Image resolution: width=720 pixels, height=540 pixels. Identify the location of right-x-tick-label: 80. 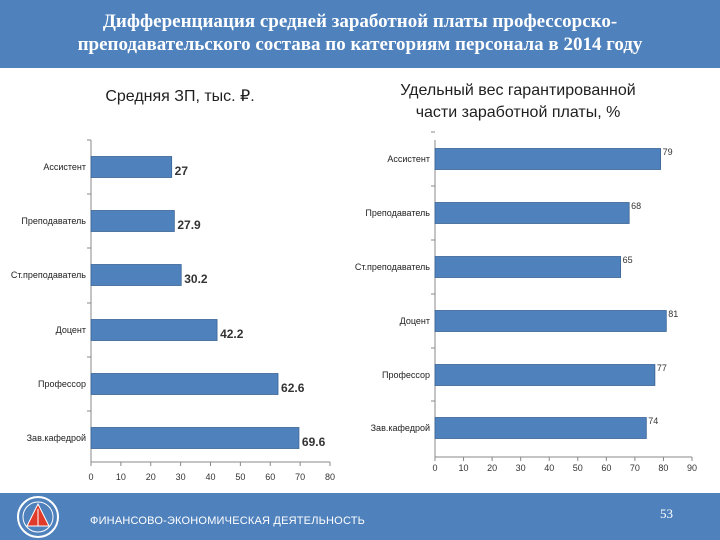
(663, 468).